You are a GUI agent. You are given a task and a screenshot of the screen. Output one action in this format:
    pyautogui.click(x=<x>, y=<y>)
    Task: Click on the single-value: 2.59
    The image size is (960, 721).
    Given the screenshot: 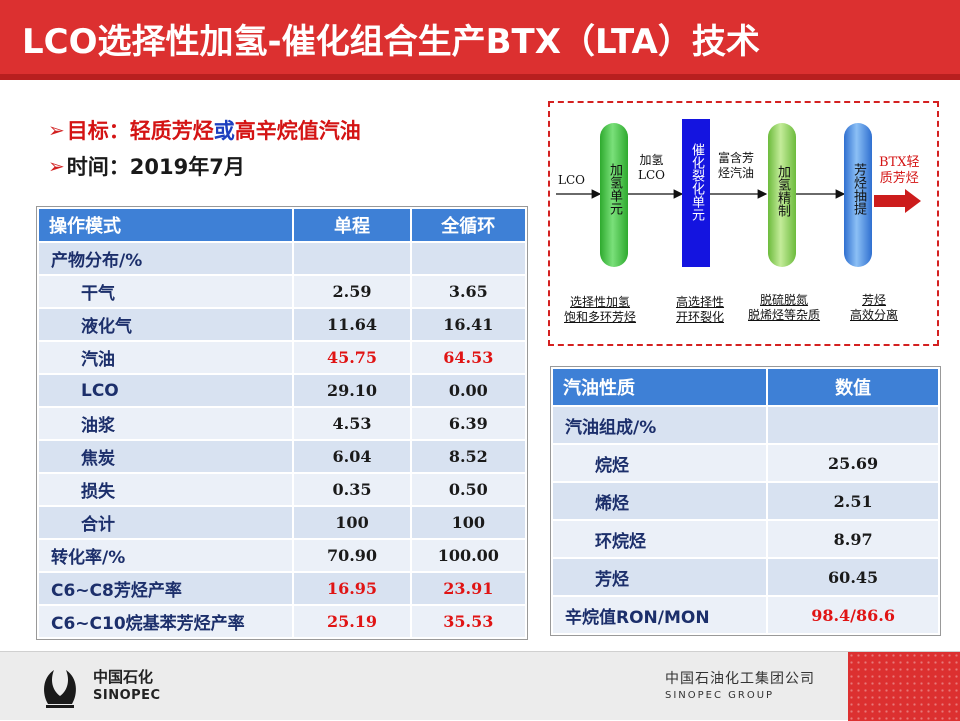 What is the action you would take?
    pyautogui.click(x=352, y=291)
    